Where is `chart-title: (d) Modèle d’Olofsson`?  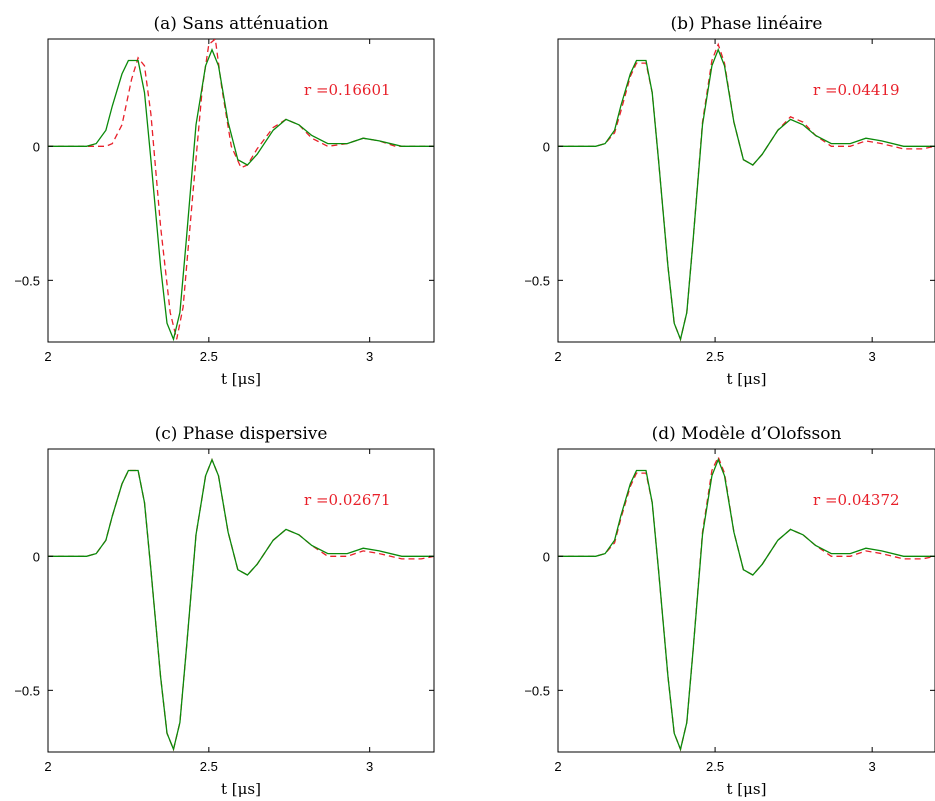
chart-title: (d) Modèle d’Olofsson is located at coordinates (747, 434).